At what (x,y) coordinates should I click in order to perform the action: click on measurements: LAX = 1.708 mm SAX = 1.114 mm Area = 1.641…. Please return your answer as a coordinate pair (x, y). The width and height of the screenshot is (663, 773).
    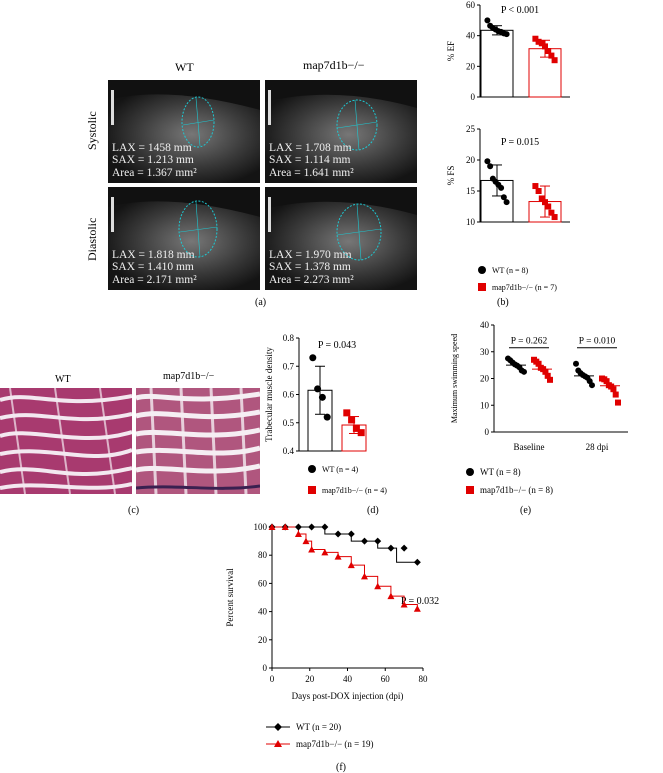
    Looking at the image, I should click on (311, 160).